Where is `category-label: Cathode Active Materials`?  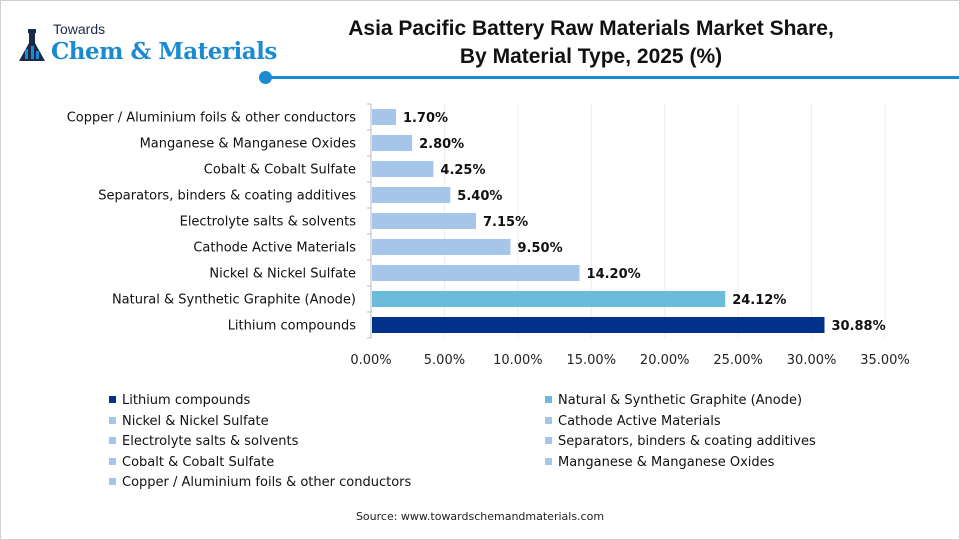 category-label: Cathode Active Materials is located at coordinates (274, 248).